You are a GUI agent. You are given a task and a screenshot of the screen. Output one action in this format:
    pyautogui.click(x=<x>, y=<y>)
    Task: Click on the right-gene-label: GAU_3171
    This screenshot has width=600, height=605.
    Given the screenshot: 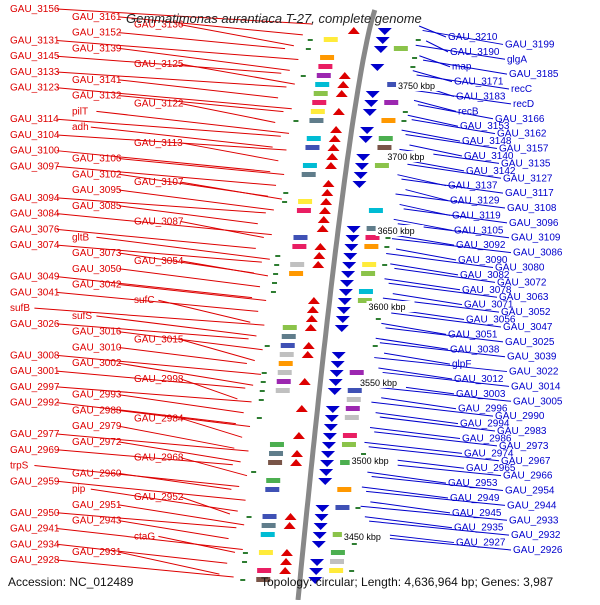 What is the action you would take?
    pyautogui.click(x=479, y=82)
    